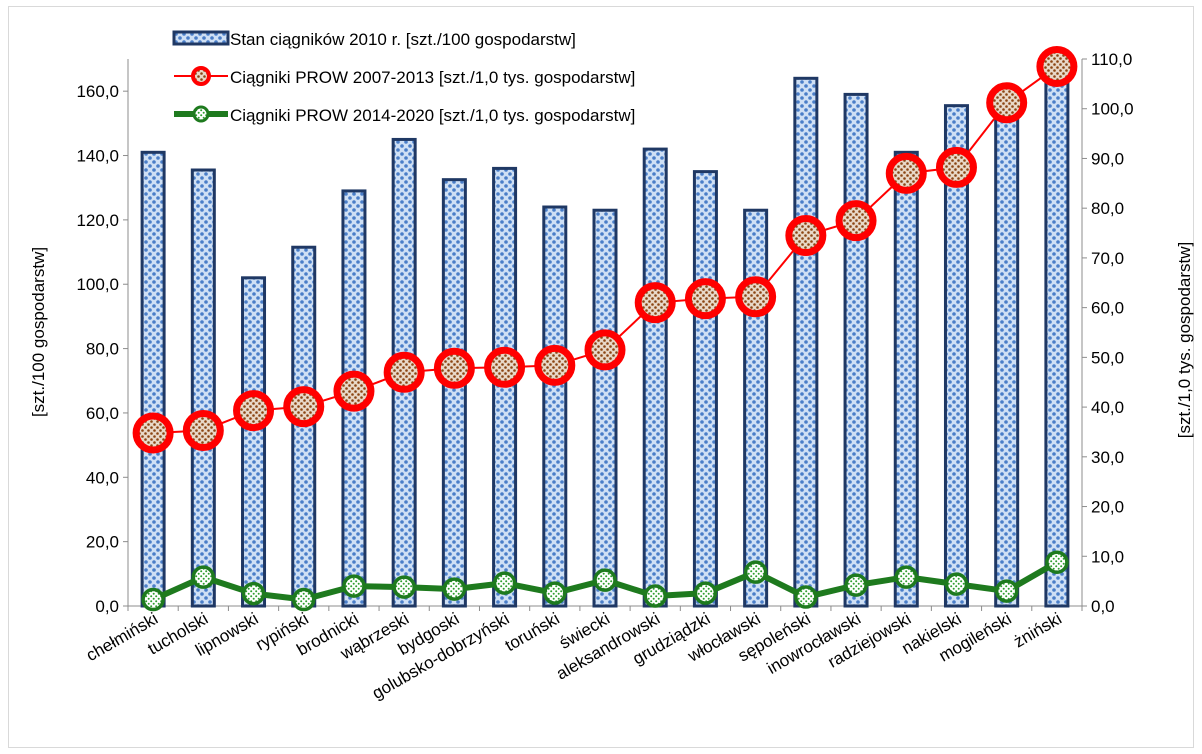 The width and height of the screenshot is (1202, 754). What do you see at coordinates (122, 637) in the screenshot?
I see `x-tick-label: chełmiński` at bounding box center [122, 637].